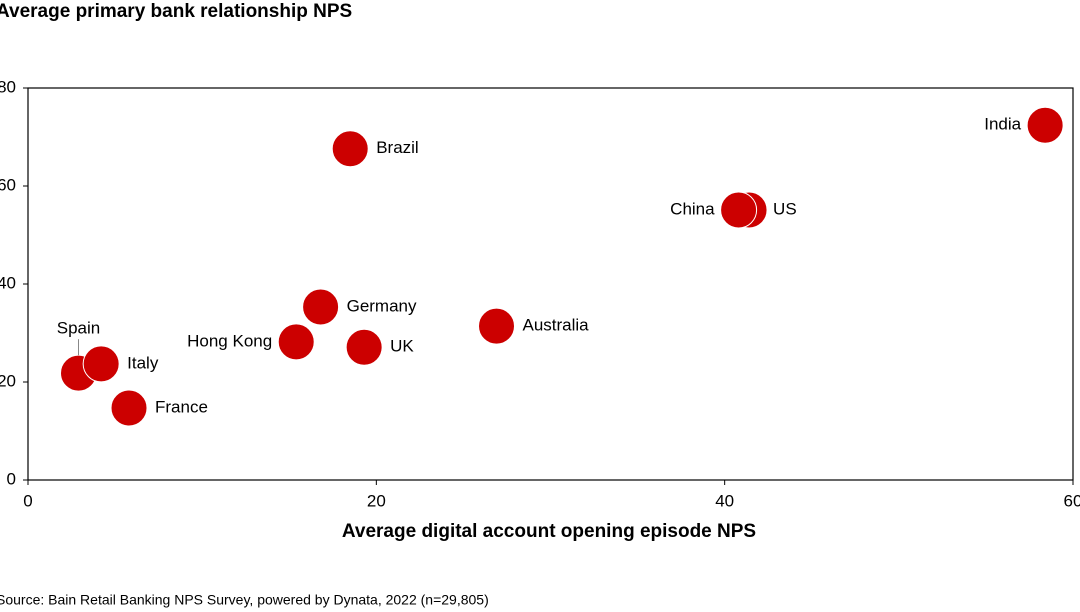 The width and height of the screenshot is (1080, 612). I want to click on point-label: India, so click(1002, 124).